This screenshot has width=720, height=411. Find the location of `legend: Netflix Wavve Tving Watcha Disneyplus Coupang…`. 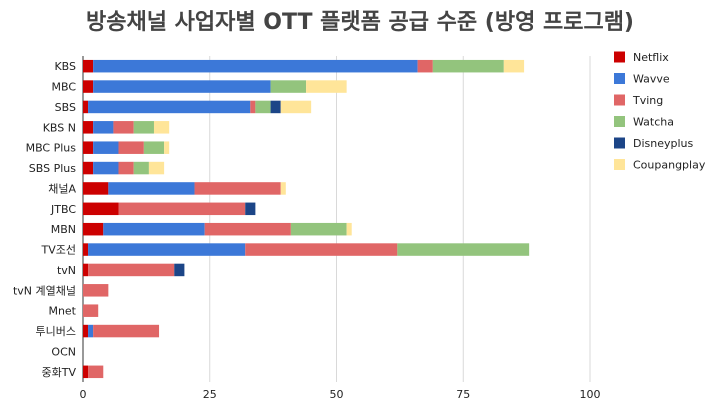

legend: Netflix Wavve Tving Watcha Disneyplus Coupang… is located at coordinates (660, 111).